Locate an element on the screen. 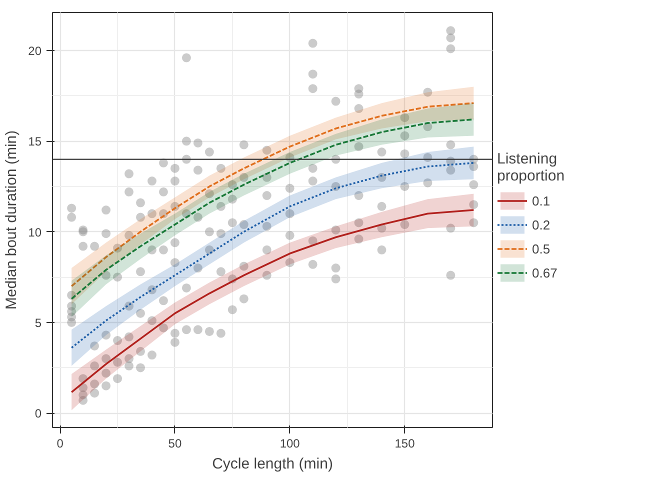 The width and height of the screenshot is (660, 485). y-tick-label: 10 is located at coordinates (35, 232).